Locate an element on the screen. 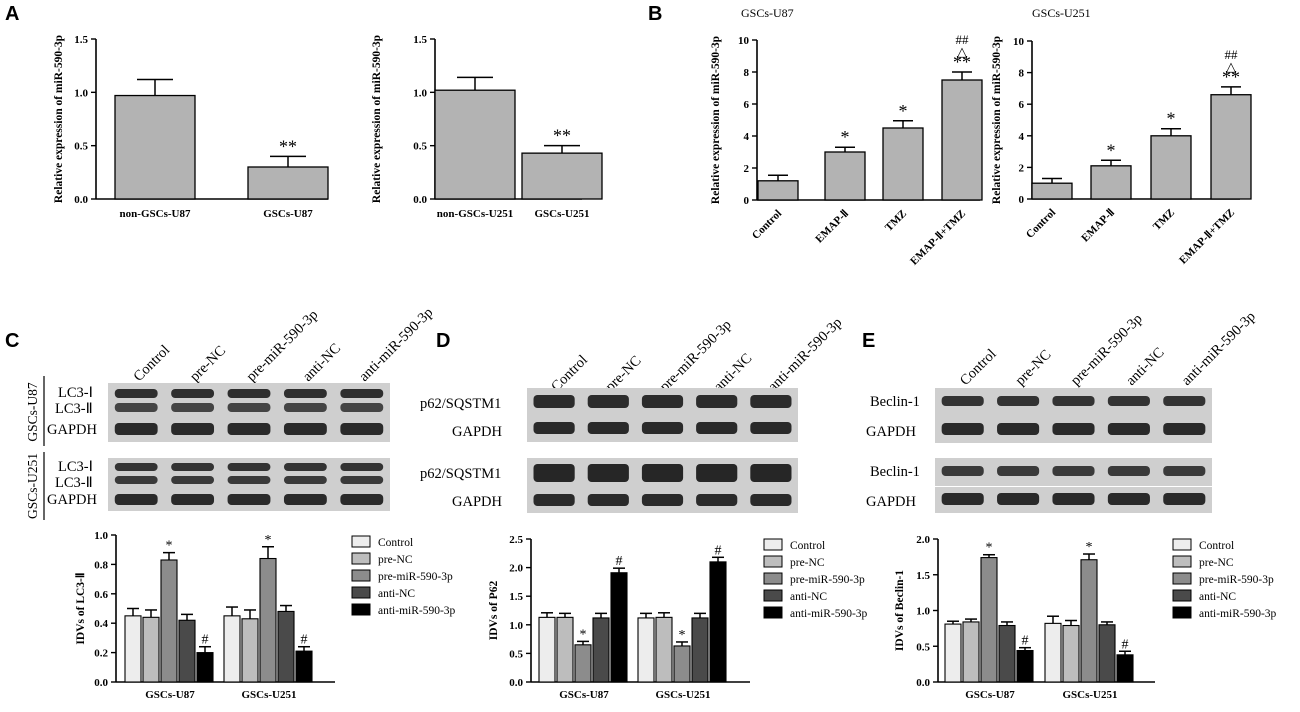  lane-label: anti-NC is located at coordinates (1145, 366).